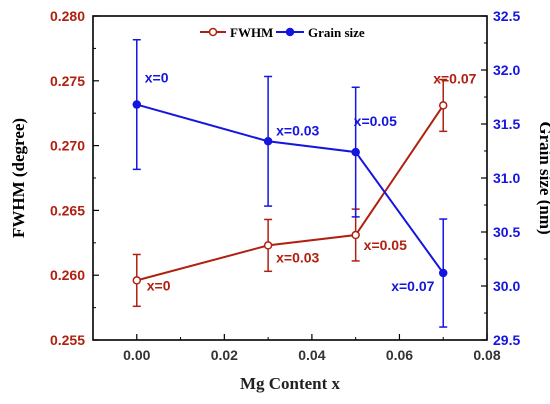 Image resolution: width=550 pixels, height=404 pixels. I want to click on x-tick-label: 0.00, so click(136, 355).